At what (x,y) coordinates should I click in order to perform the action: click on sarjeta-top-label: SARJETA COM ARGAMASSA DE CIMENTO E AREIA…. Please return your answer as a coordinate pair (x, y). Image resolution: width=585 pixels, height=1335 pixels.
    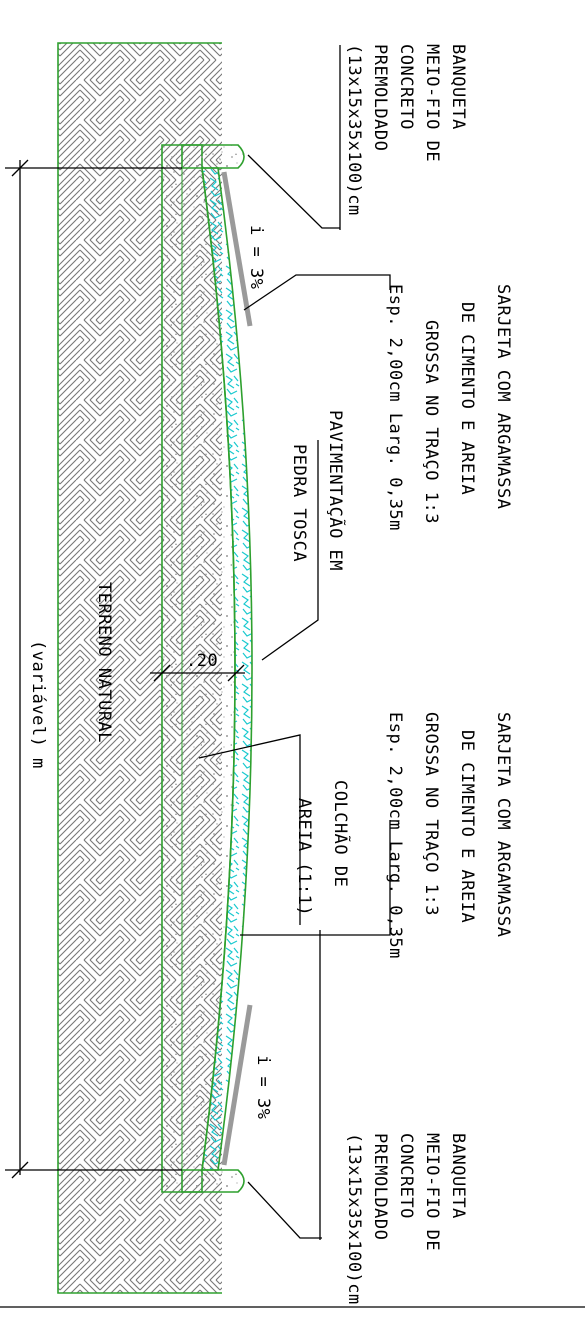
    Looking at the image, I should click on (449, 407).